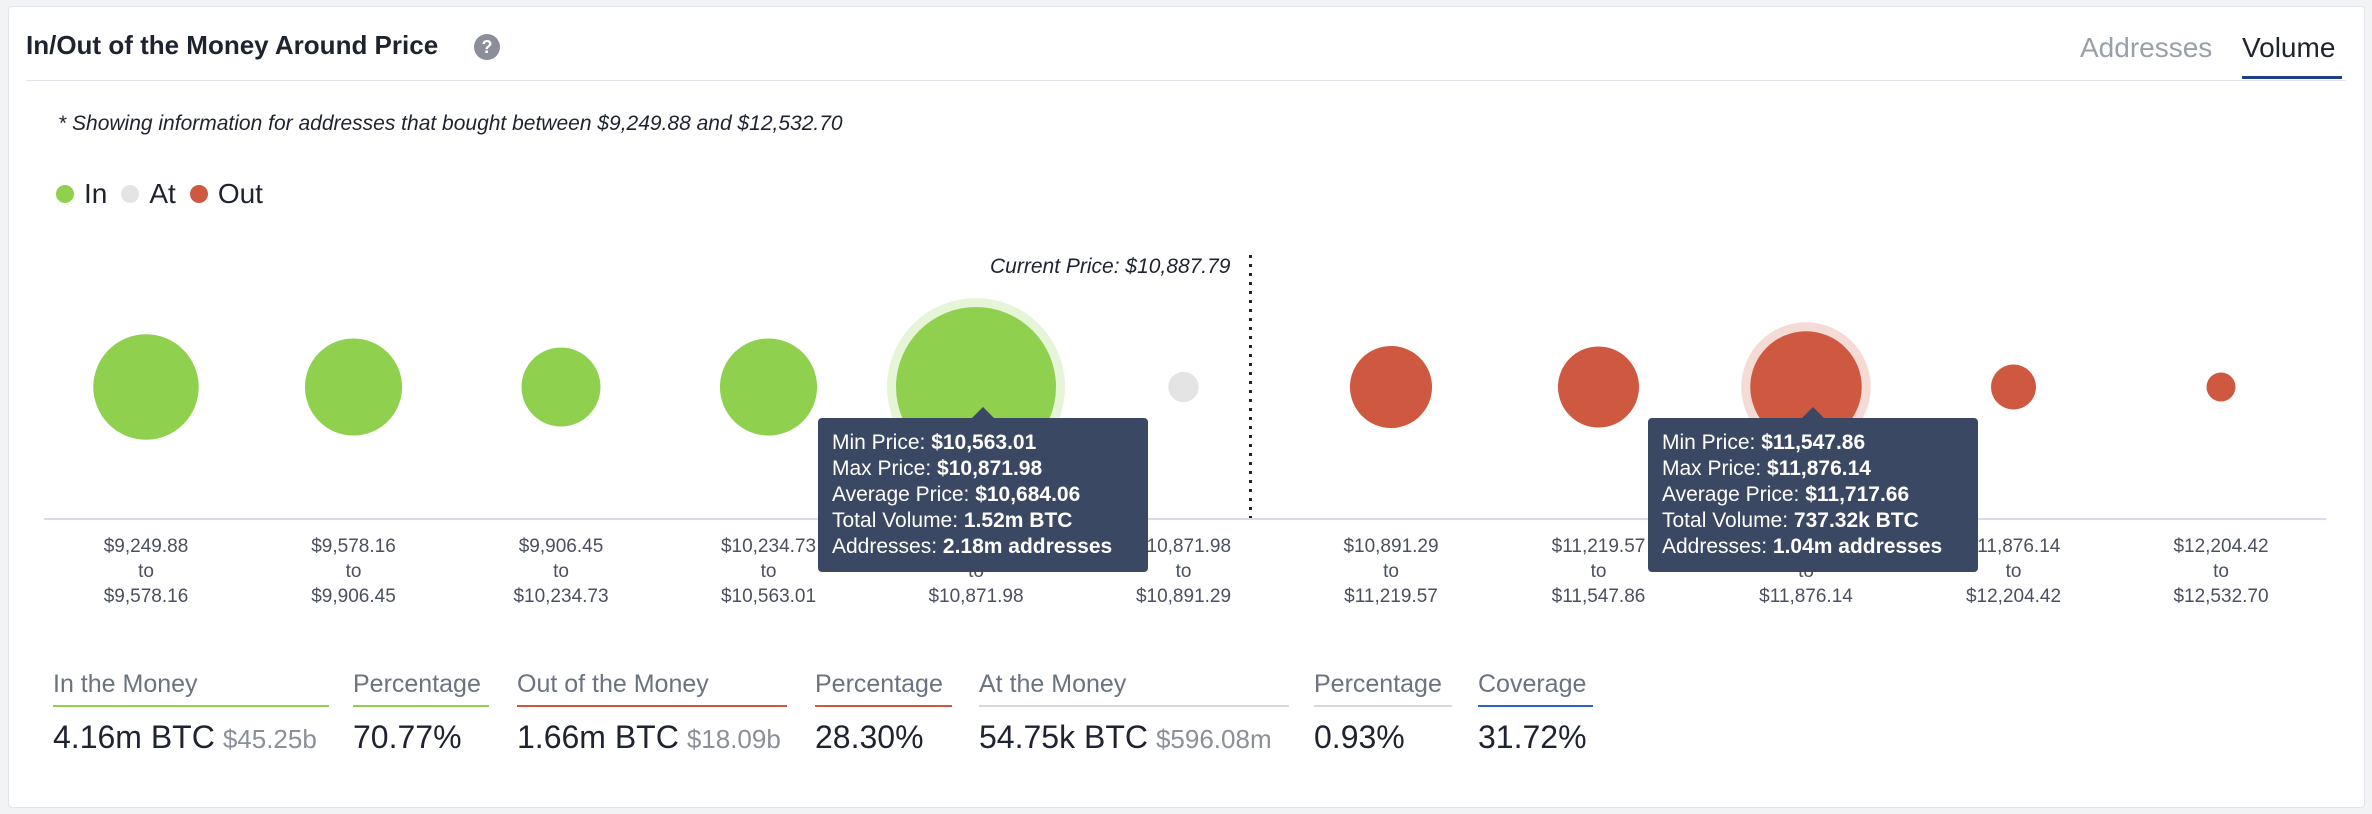 The height and width of the screenshot is (814, 2372). I want to click on tick-label-upper: $11,876.14, so click(1806, 596).